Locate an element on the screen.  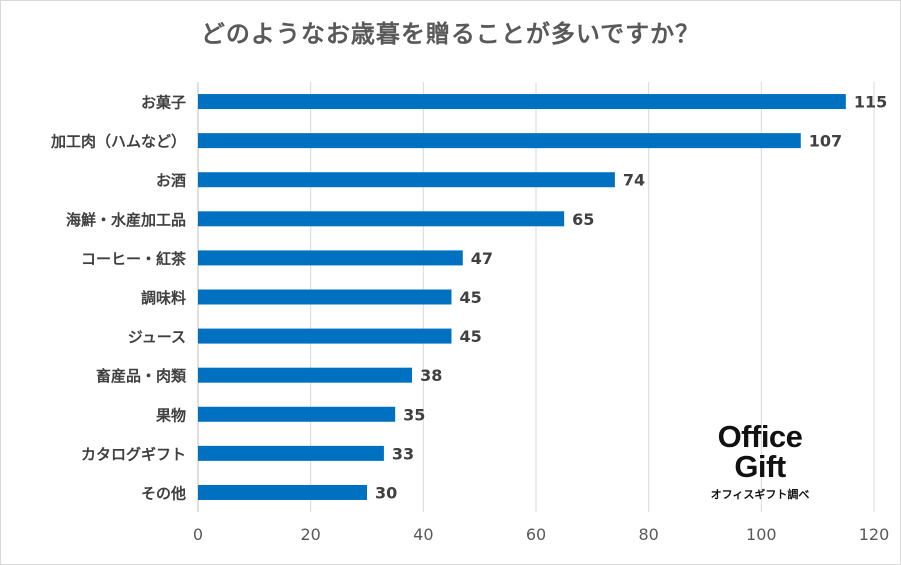
x-tick-label: 40 is located at coordinates (423, 534).